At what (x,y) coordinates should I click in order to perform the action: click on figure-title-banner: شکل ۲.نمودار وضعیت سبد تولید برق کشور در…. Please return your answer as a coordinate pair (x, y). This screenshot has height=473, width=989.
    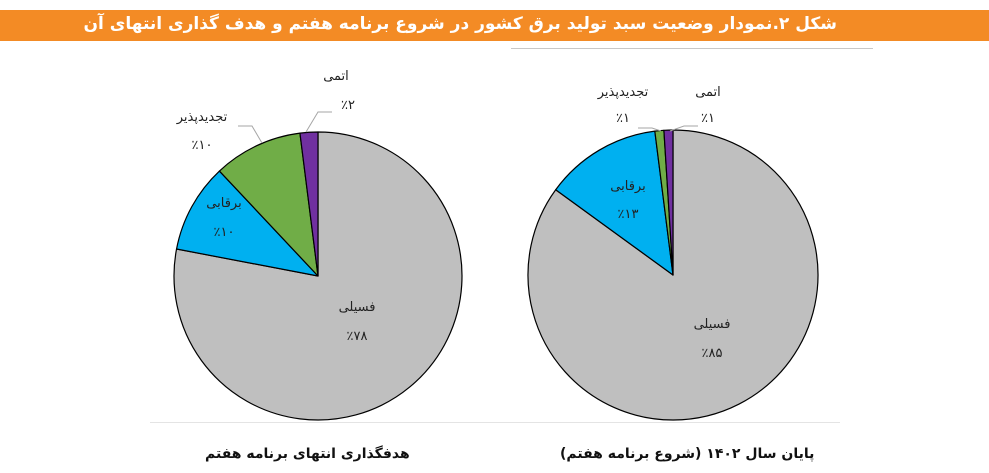
    Looking at the image, I should click on (494, 25).